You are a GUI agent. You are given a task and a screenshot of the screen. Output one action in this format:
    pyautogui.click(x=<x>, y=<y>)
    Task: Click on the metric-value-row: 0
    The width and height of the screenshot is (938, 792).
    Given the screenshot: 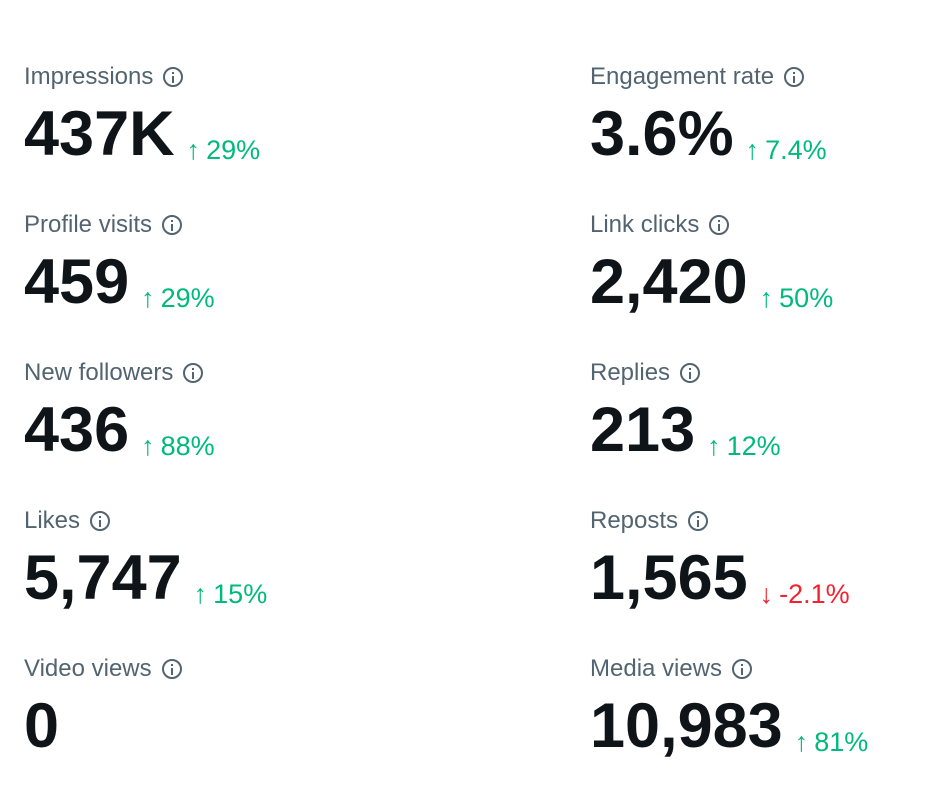 What is the action you would take?
    pyautogui.click(x=294, y=726)
    